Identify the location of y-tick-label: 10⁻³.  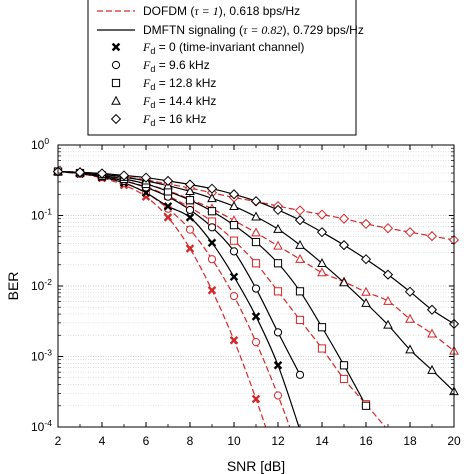
(41, 356).